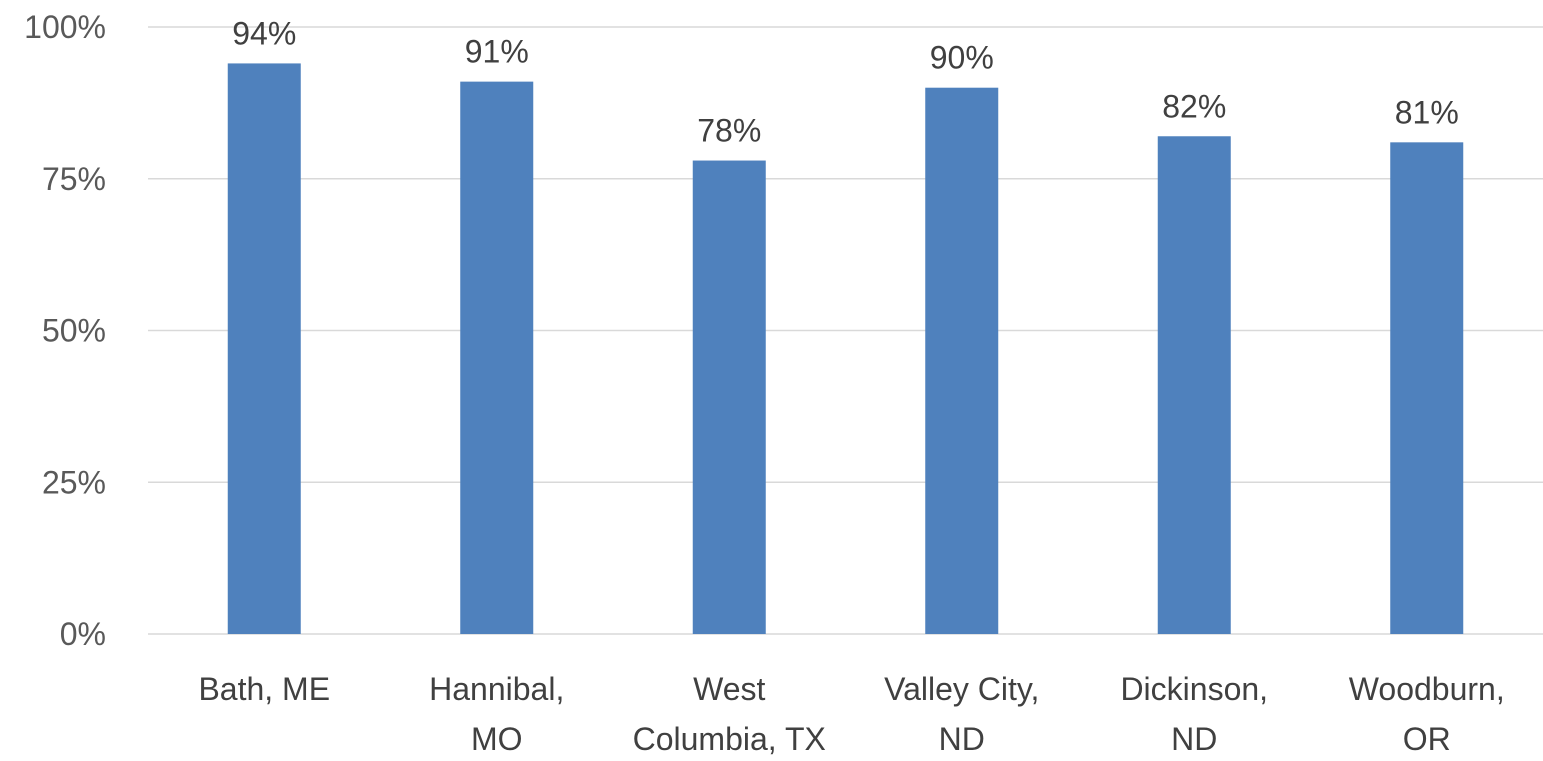 The height and width of the screenshot is (761, 1543). Describe the element at coordinates (497, 739) in the screenshot. I see `x-category-label-line: MO` at that location.